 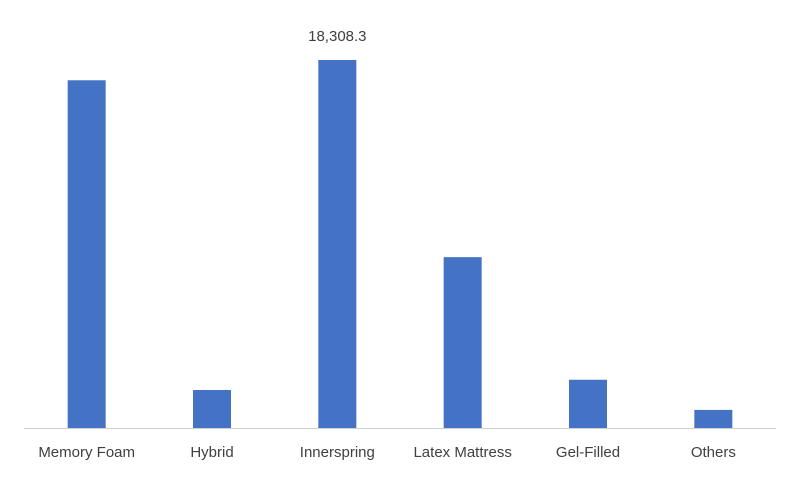 What do you see at coordinates (86, 452) in the screenshot?
I see `x-tick-label: Memory Foam` at bounding box center [86, 452].